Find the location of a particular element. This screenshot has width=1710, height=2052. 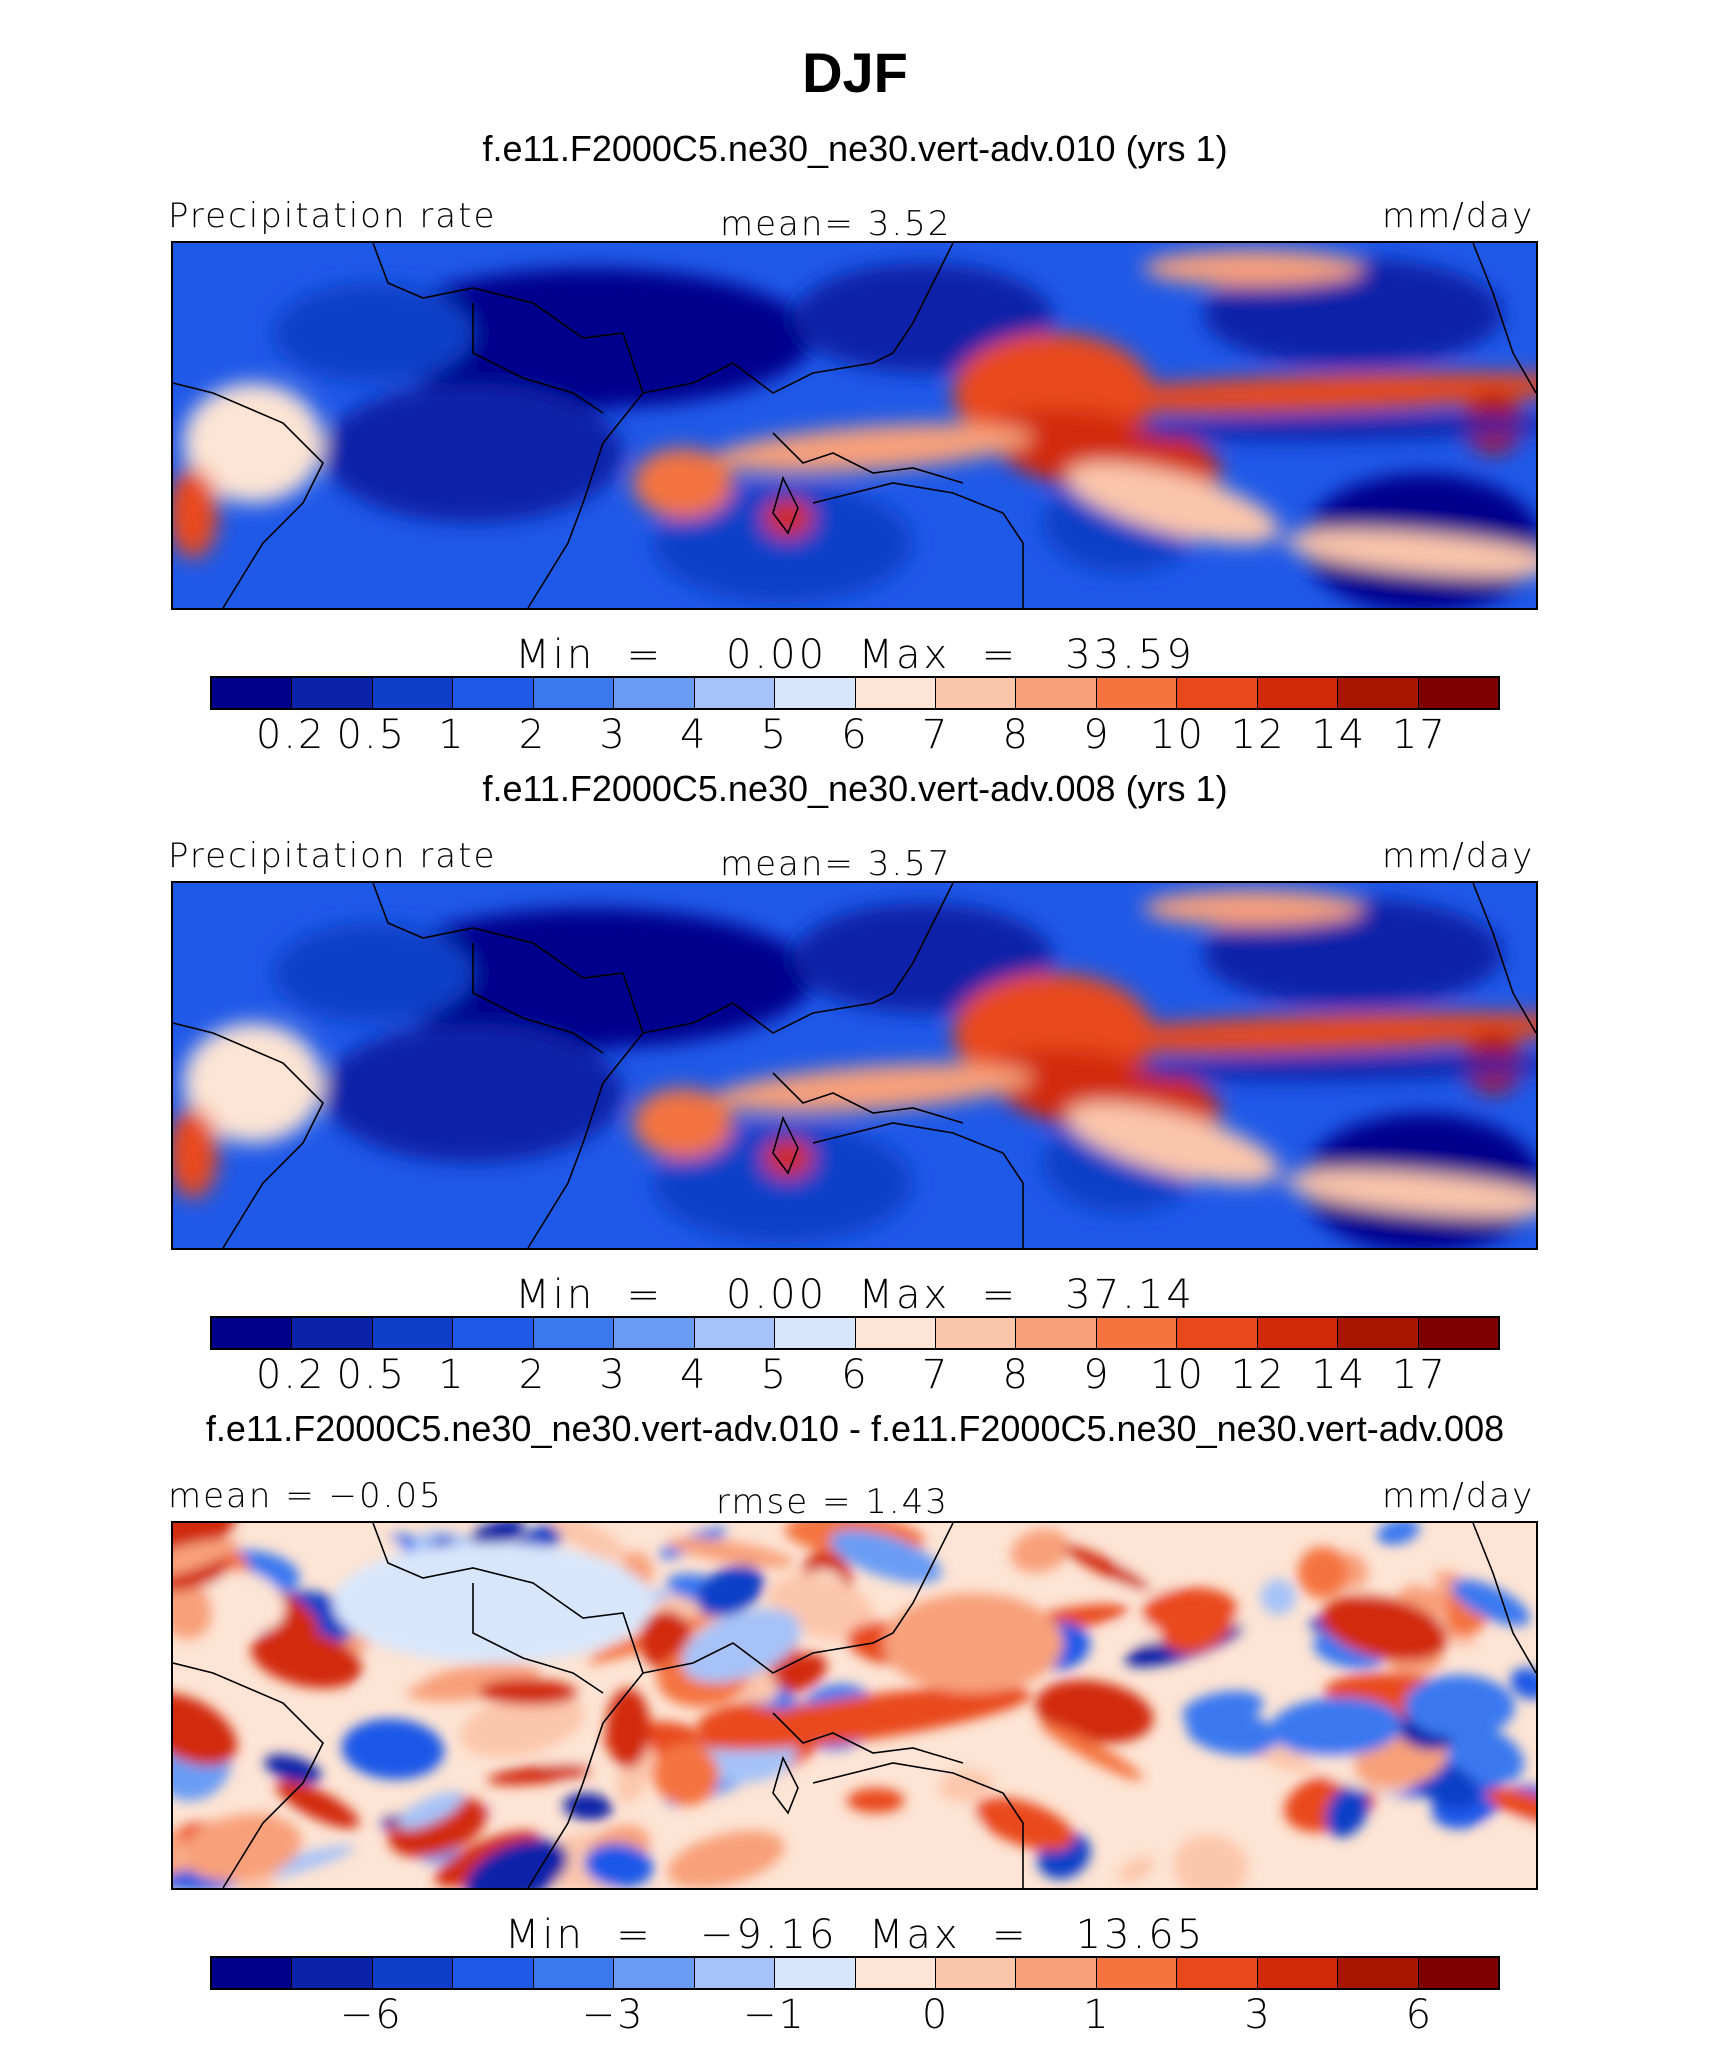

panel-3-mean-label: mean = −0.05 is located at coordinates (305, 1496).